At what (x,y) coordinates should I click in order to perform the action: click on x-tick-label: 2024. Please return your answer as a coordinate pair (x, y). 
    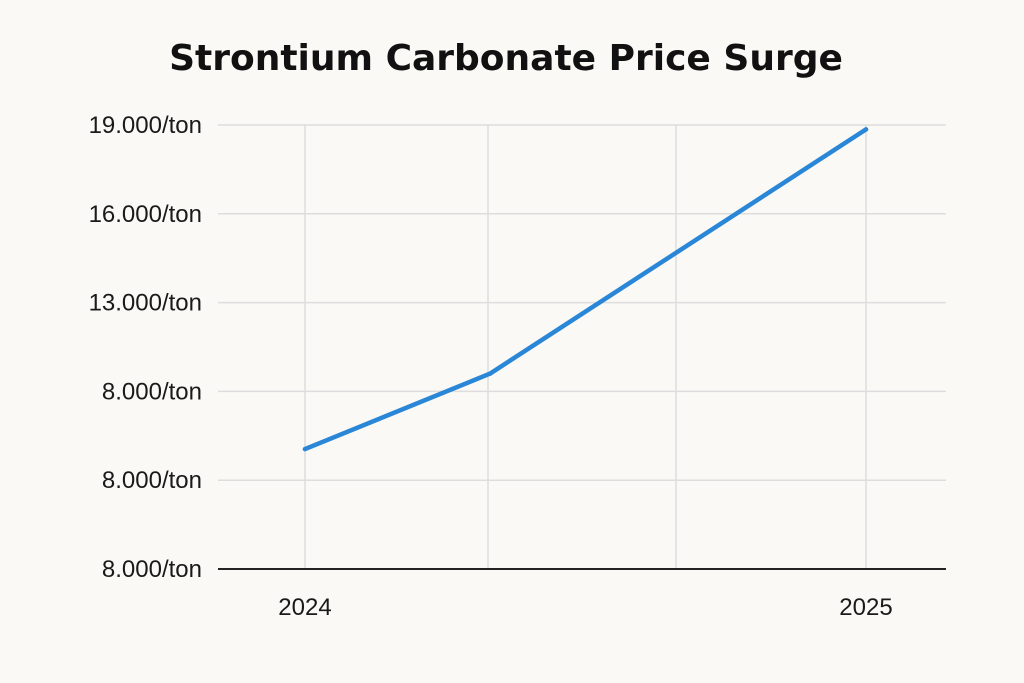
    Looking at the image, I should click on (304, 607).